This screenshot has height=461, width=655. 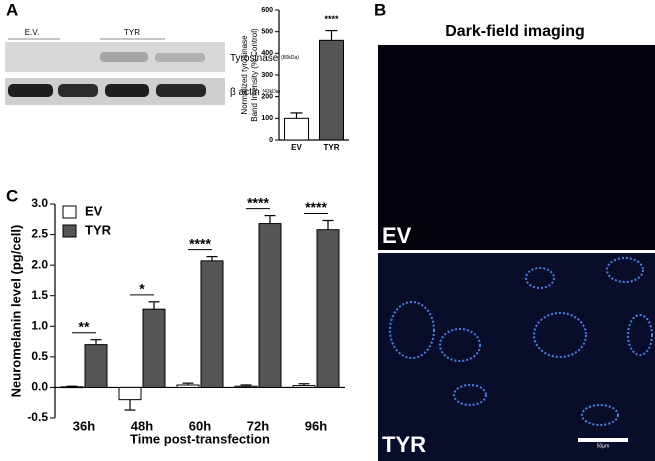 What do you see at coordinates (132, 32) in the screenshot?
I see `lane-label: TYR` at bounding box center [132, 32].